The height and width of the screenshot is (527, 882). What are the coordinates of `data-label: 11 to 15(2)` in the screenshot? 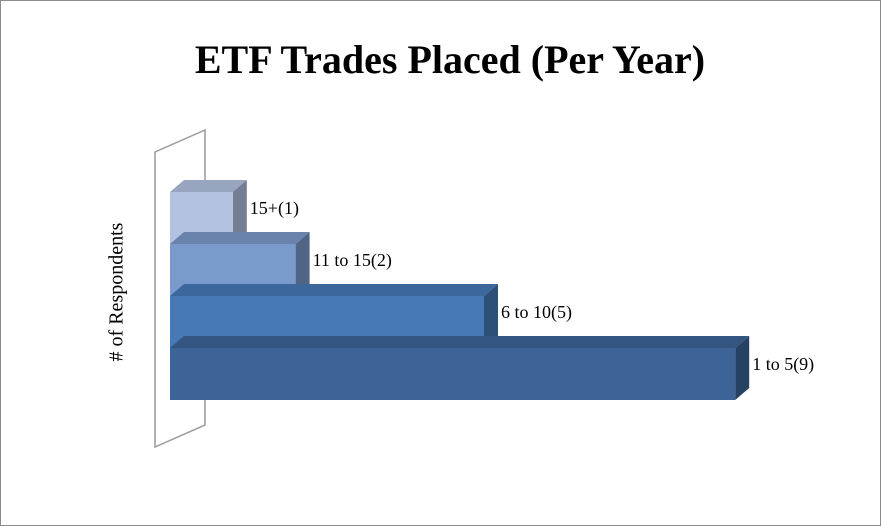 It's located at (352, 260).